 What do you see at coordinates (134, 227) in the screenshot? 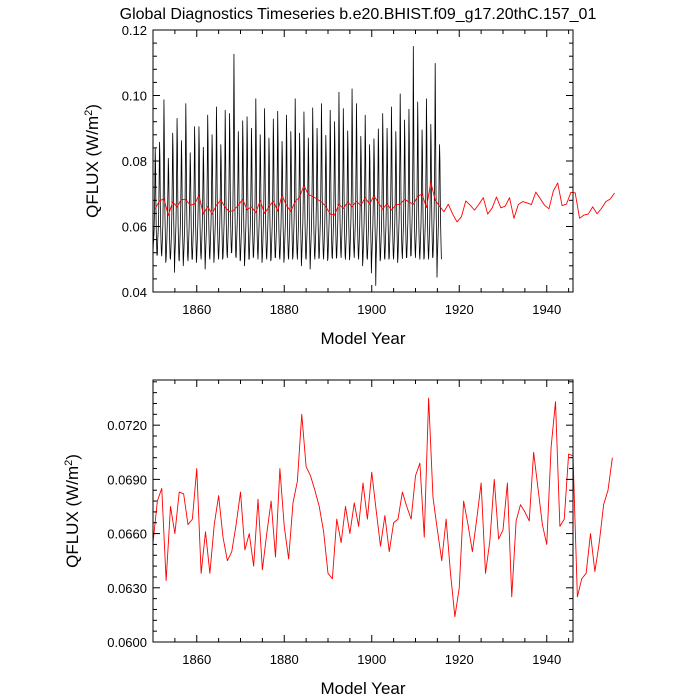
I see `y-tick-label: 0.06` at bounding box center [134, 227].